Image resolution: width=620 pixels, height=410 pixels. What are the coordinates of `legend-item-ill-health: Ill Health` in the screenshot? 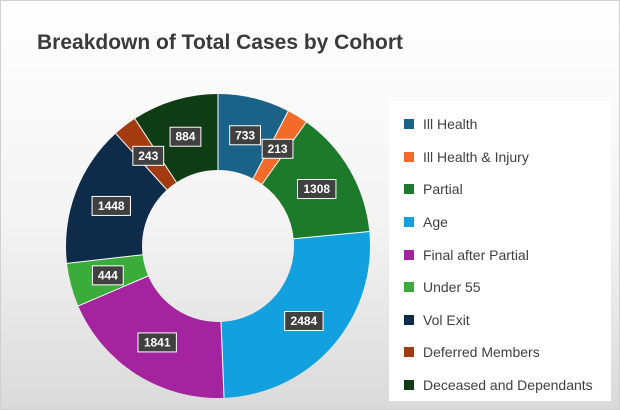 It's located at (500, 124).